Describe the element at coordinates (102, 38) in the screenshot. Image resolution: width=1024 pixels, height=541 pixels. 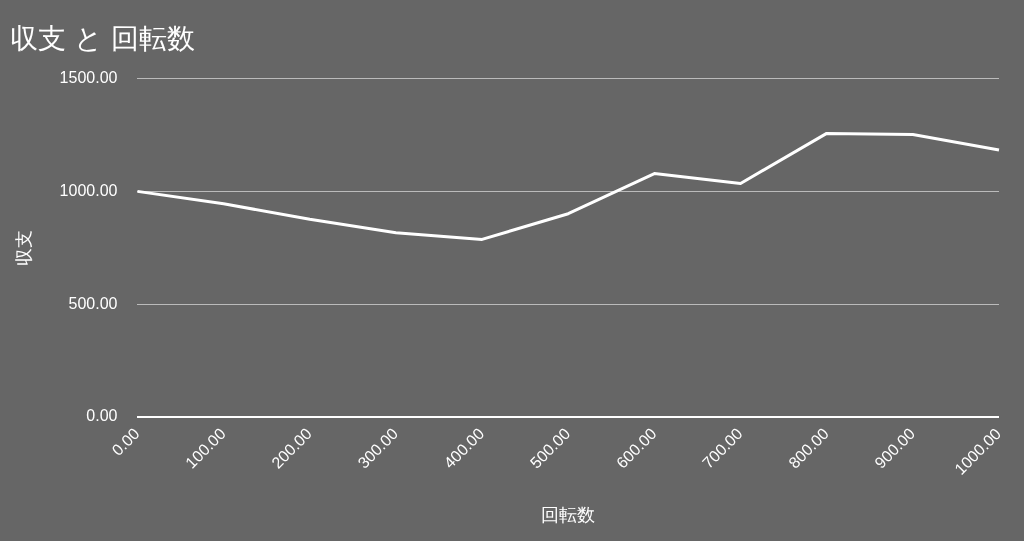
I see `chart-title: 収支 と 回転数` at that location.